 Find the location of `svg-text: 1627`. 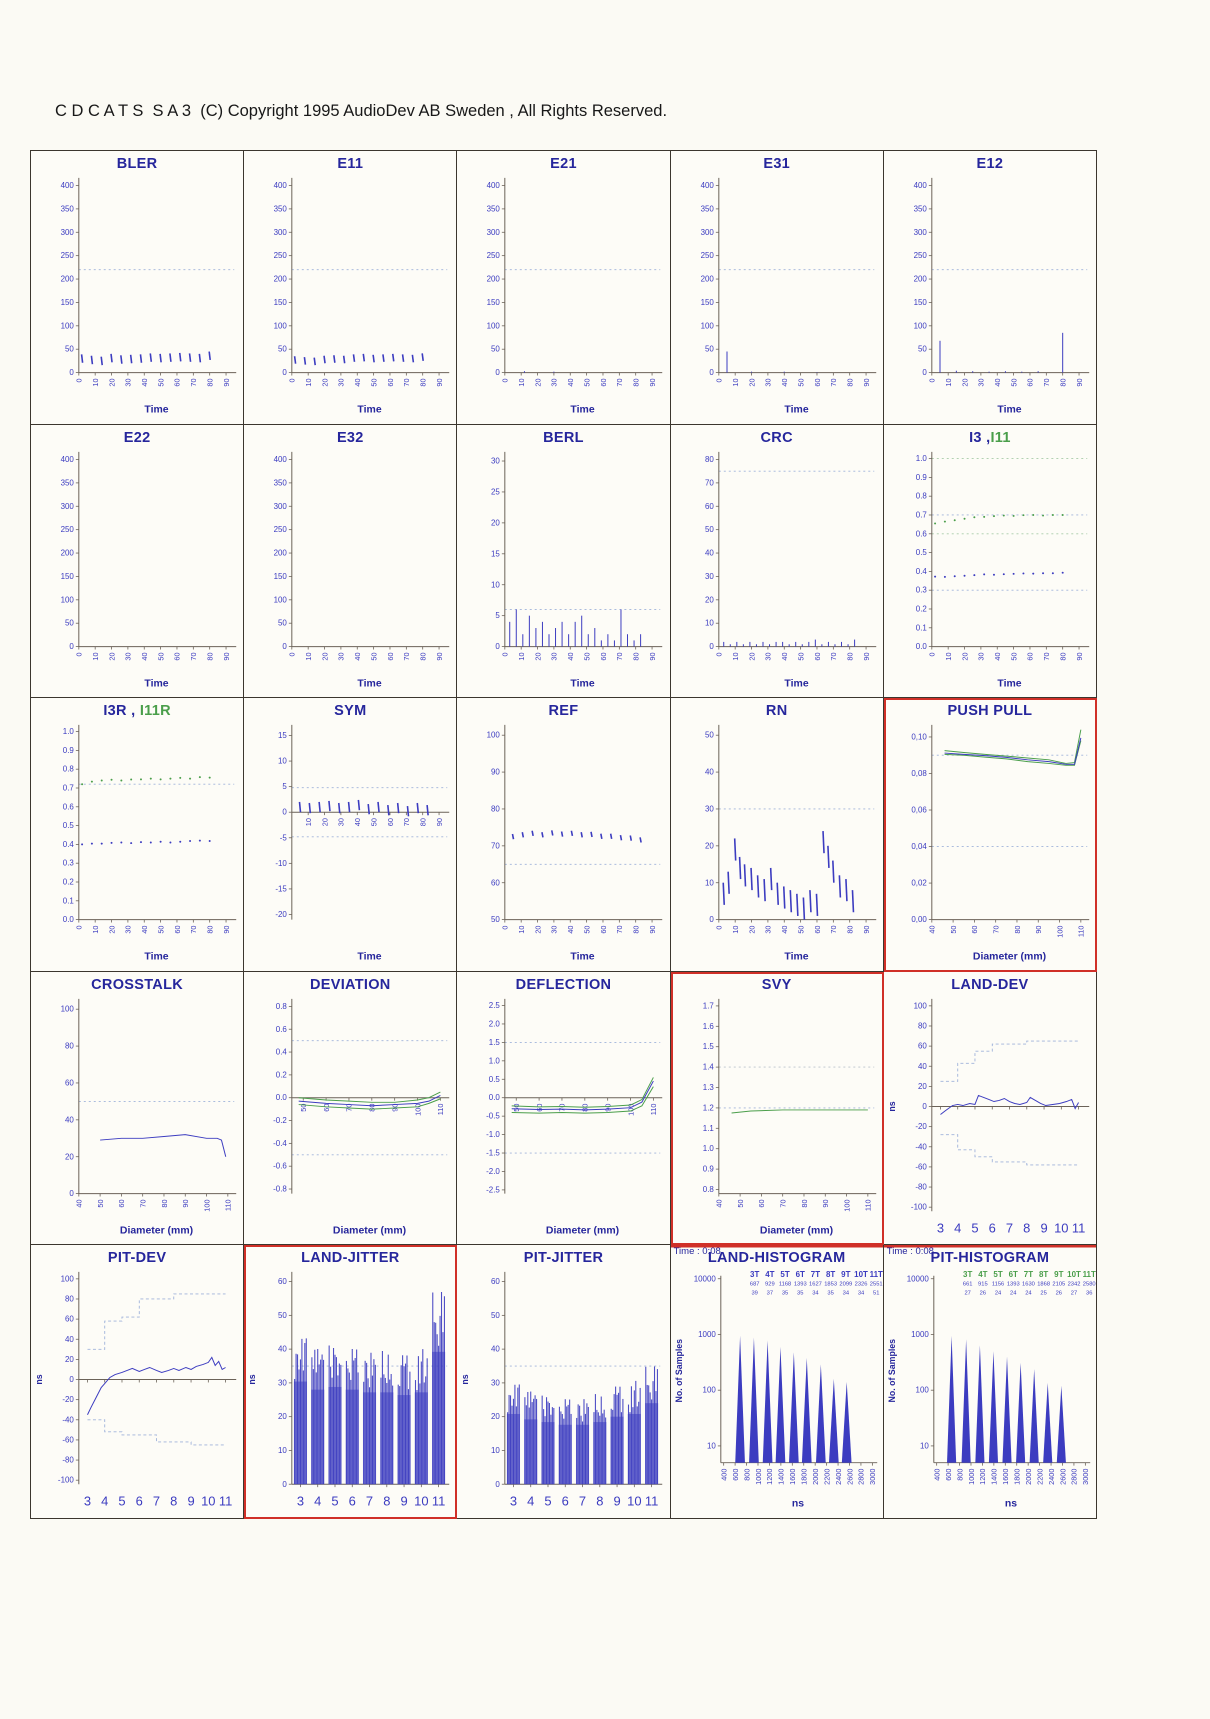

svg-text: 1627 is located at coordinates (815, 1285).